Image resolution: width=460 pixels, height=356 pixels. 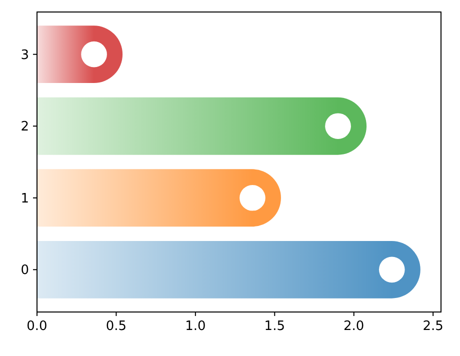 I want to click on x-tick-label: 2.5, so click(x=433, y=326).